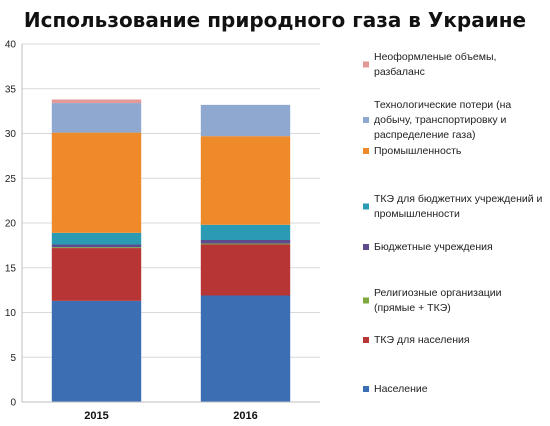  I want to click on legend-label-line: ТКЭ для населения, so click(422, 340).